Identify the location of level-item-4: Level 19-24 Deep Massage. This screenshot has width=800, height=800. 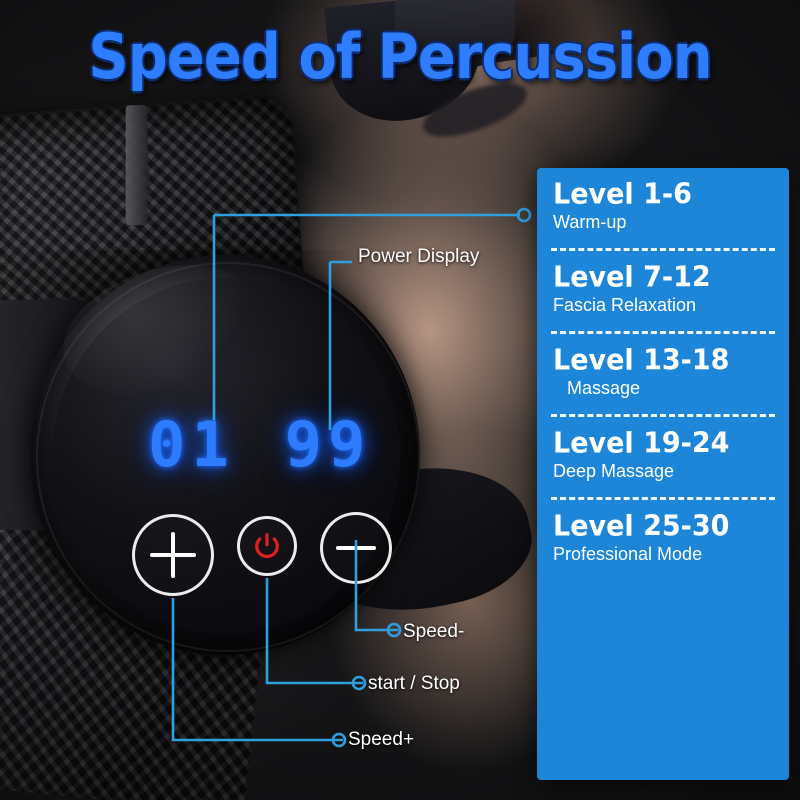
(663, 452).